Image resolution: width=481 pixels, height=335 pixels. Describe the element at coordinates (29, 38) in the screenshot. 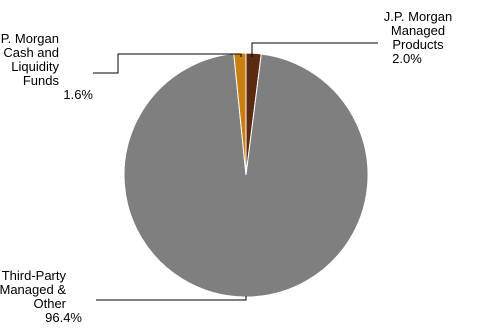

I see `slice-label-2-line-0: J.P. Morgan` at that location.